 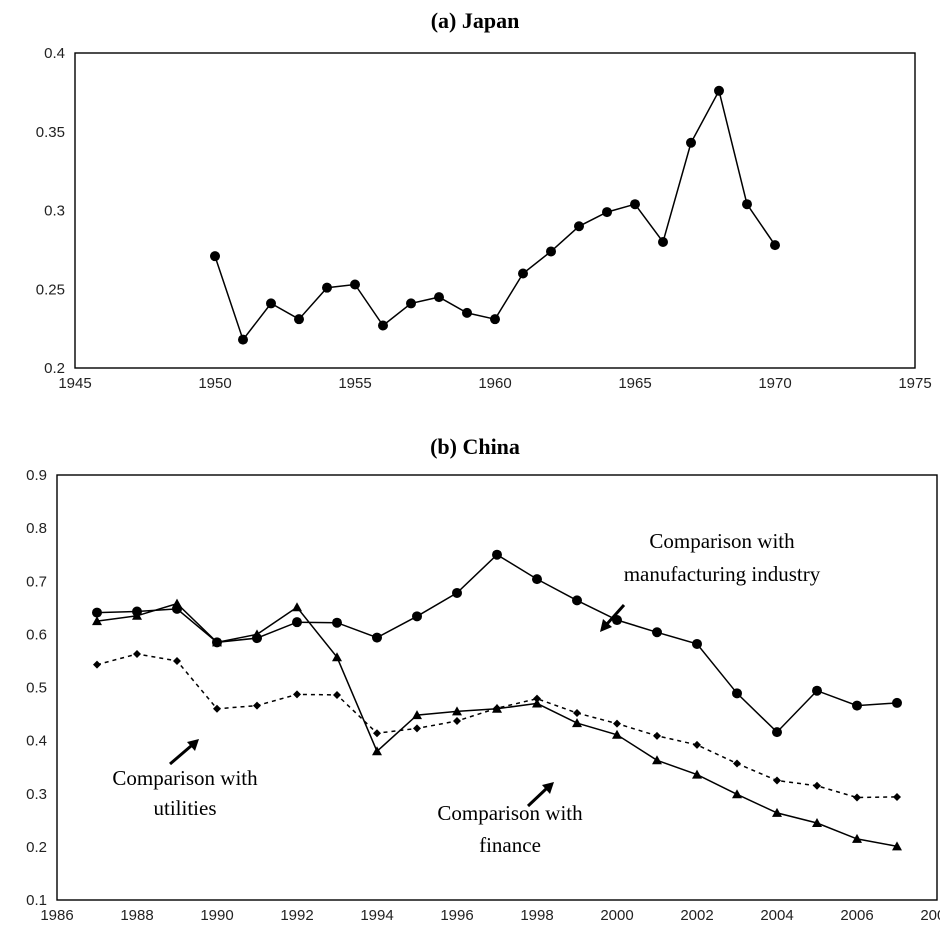 What do you see at coordinates (914, 383) in the screenshot?
I see `x-tick-label: 1975` at bounding box center [914, 383].